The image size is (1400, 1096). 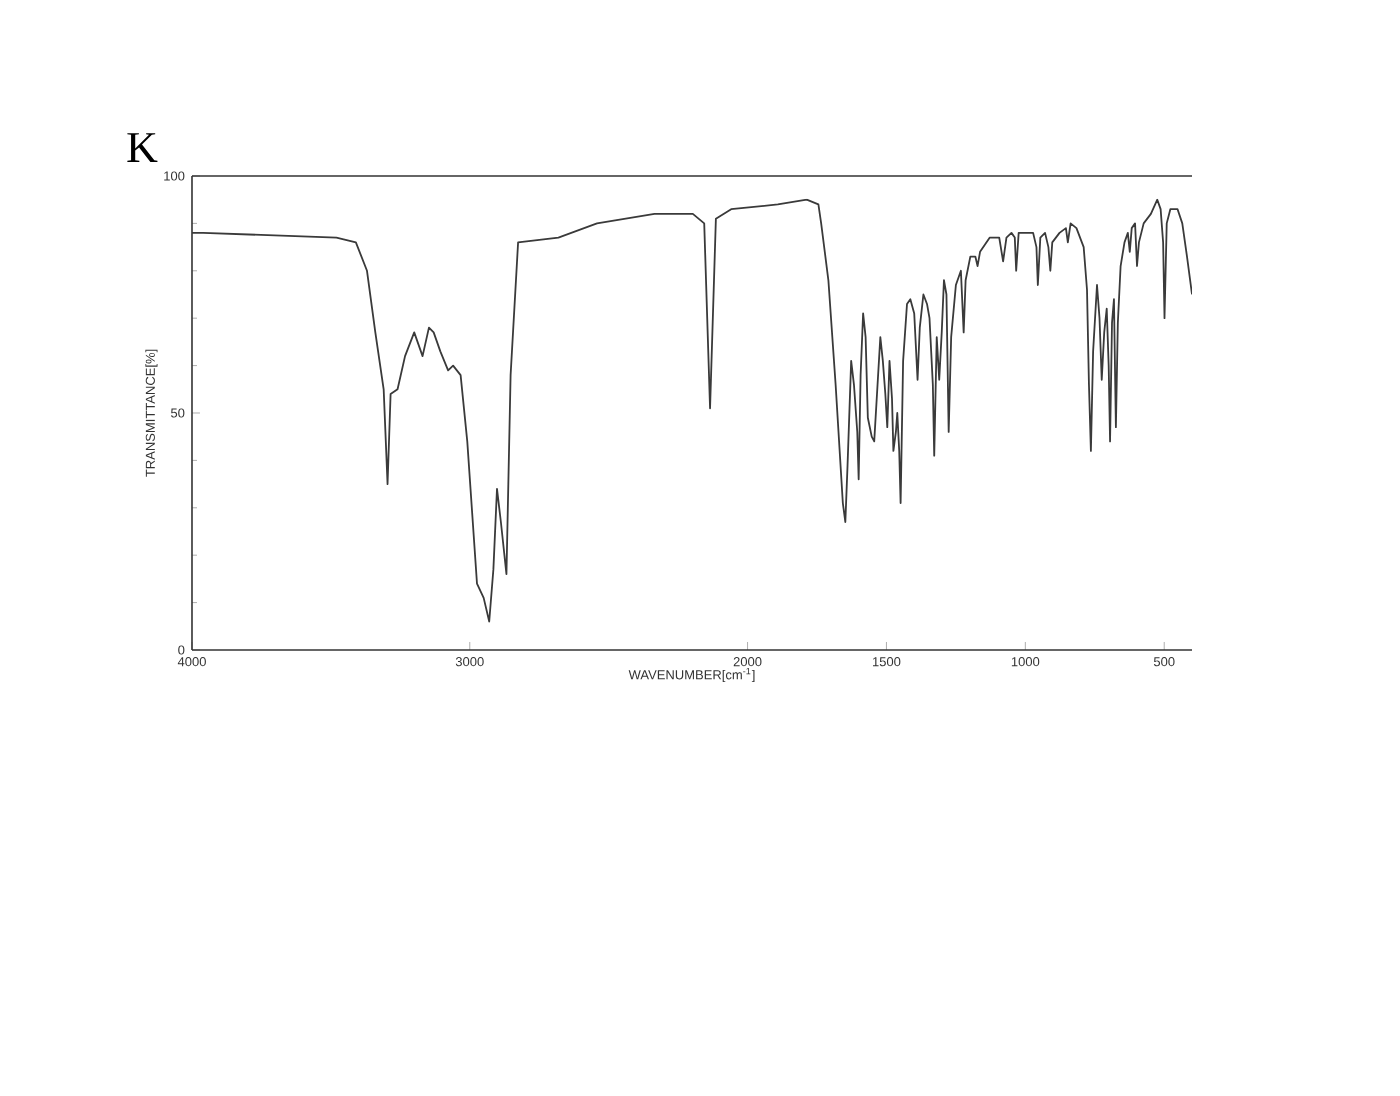 What do you see at coordinates (142, 147) in the screenshot?
I see `chart-title: K` at bounding box center [142, 147].